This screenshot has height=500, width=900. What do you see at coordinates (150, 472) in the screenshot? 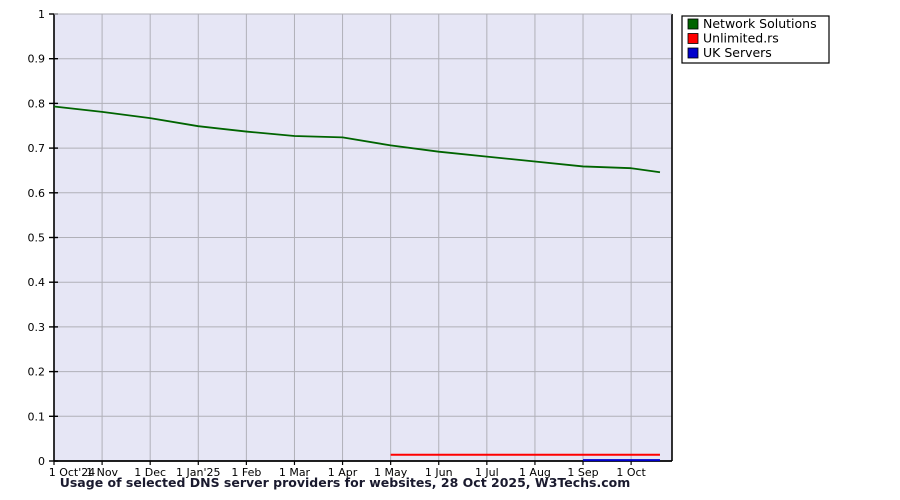
I see `x-tick-label: 1 Dec` at bounding box center [150, 472].